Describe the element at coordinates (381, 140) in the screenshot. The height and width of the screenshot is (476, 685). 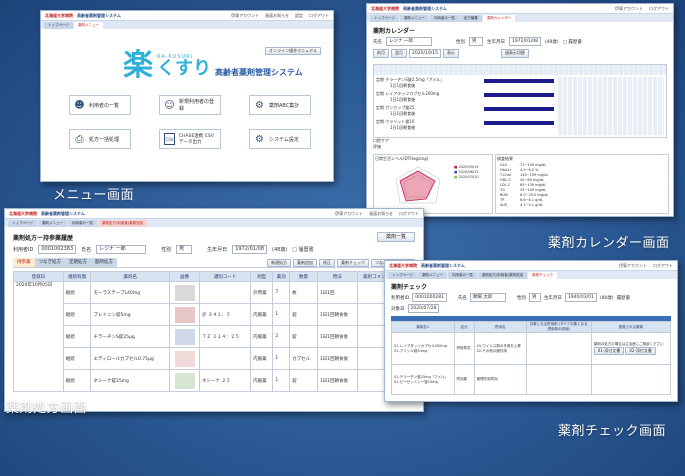
I see `oral-care-label: 口腔ケア` at that location.